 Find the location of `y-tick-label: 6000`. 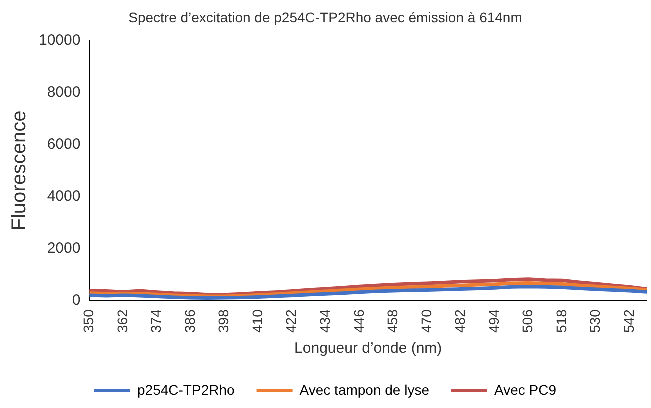

y-tick-label: 6000 is located at coordinates (64, 144).